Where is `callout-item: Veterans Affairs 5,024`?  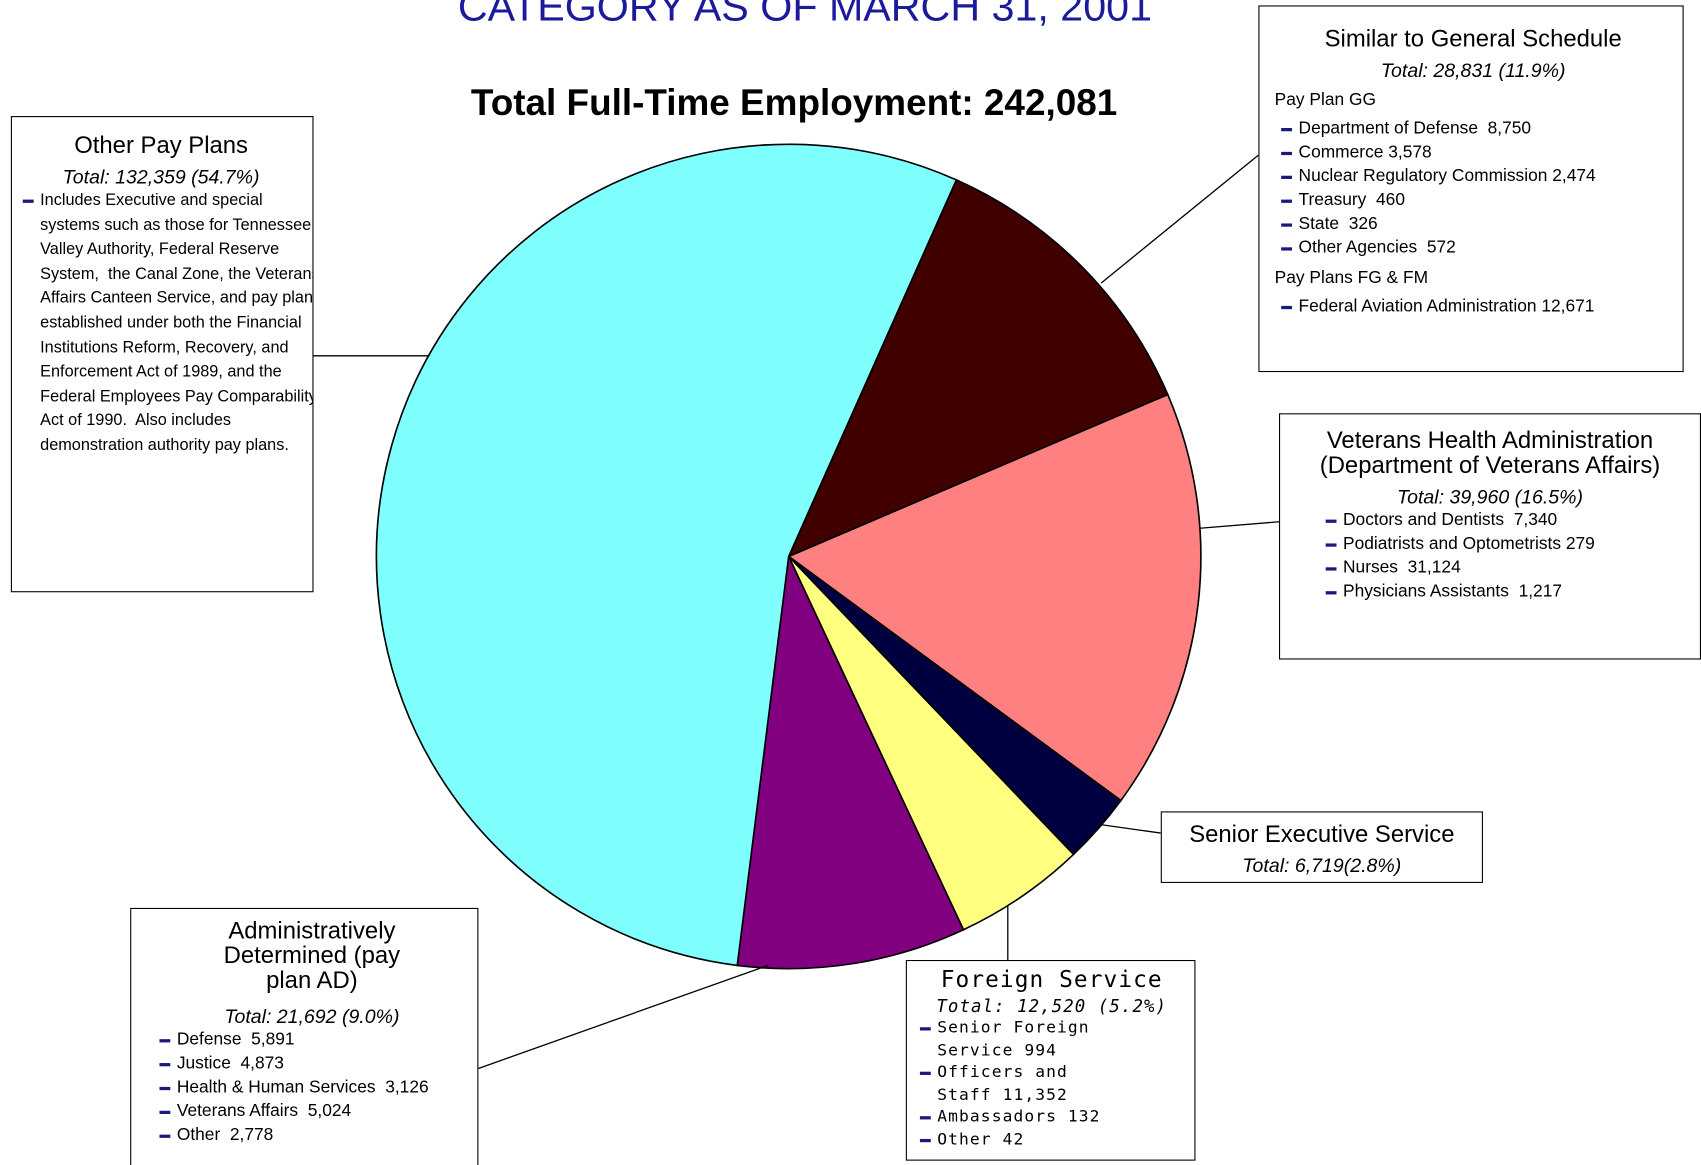 callout-item: Veterans Affairs 5,024 is located at coordinates (315, 1112).